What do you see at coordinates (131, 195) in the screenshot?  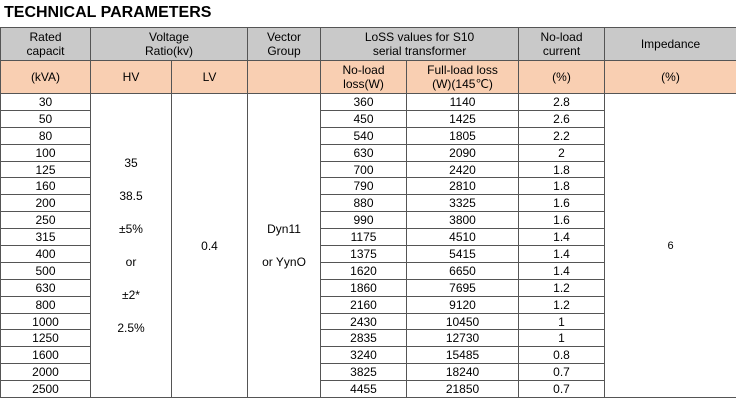 I see `hv-line: 38.5` at bounding box center [131, 195].